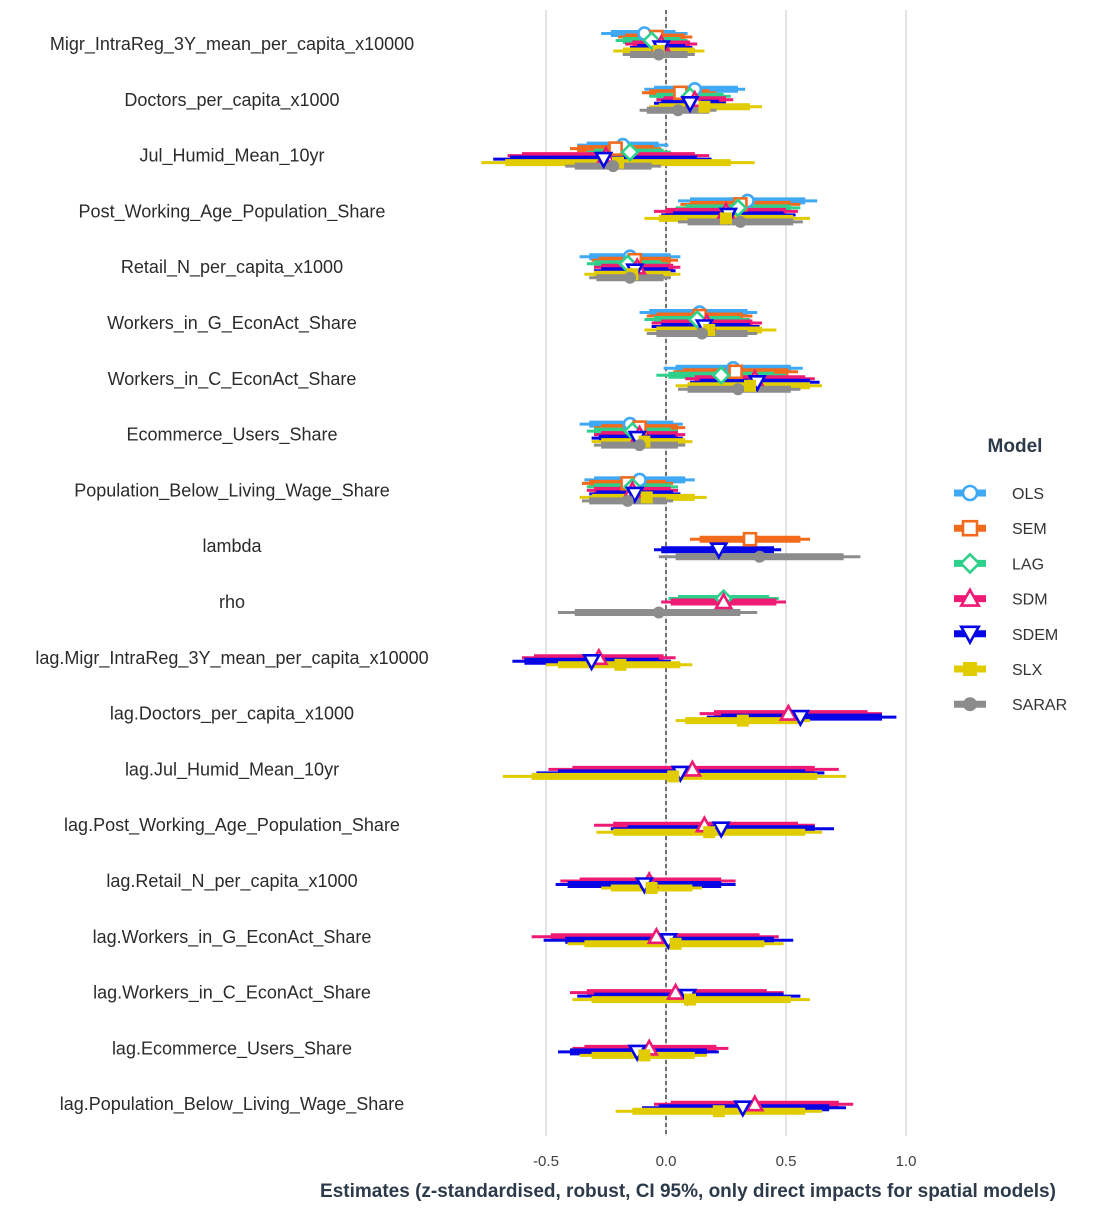 Image resolution: width=1102 pixels, height=1212 pixels. What do you see at coordinates (1000, 528) in the screenshot?
I see `legend-item-sem: SEM` at bounding box center [1000, 528].